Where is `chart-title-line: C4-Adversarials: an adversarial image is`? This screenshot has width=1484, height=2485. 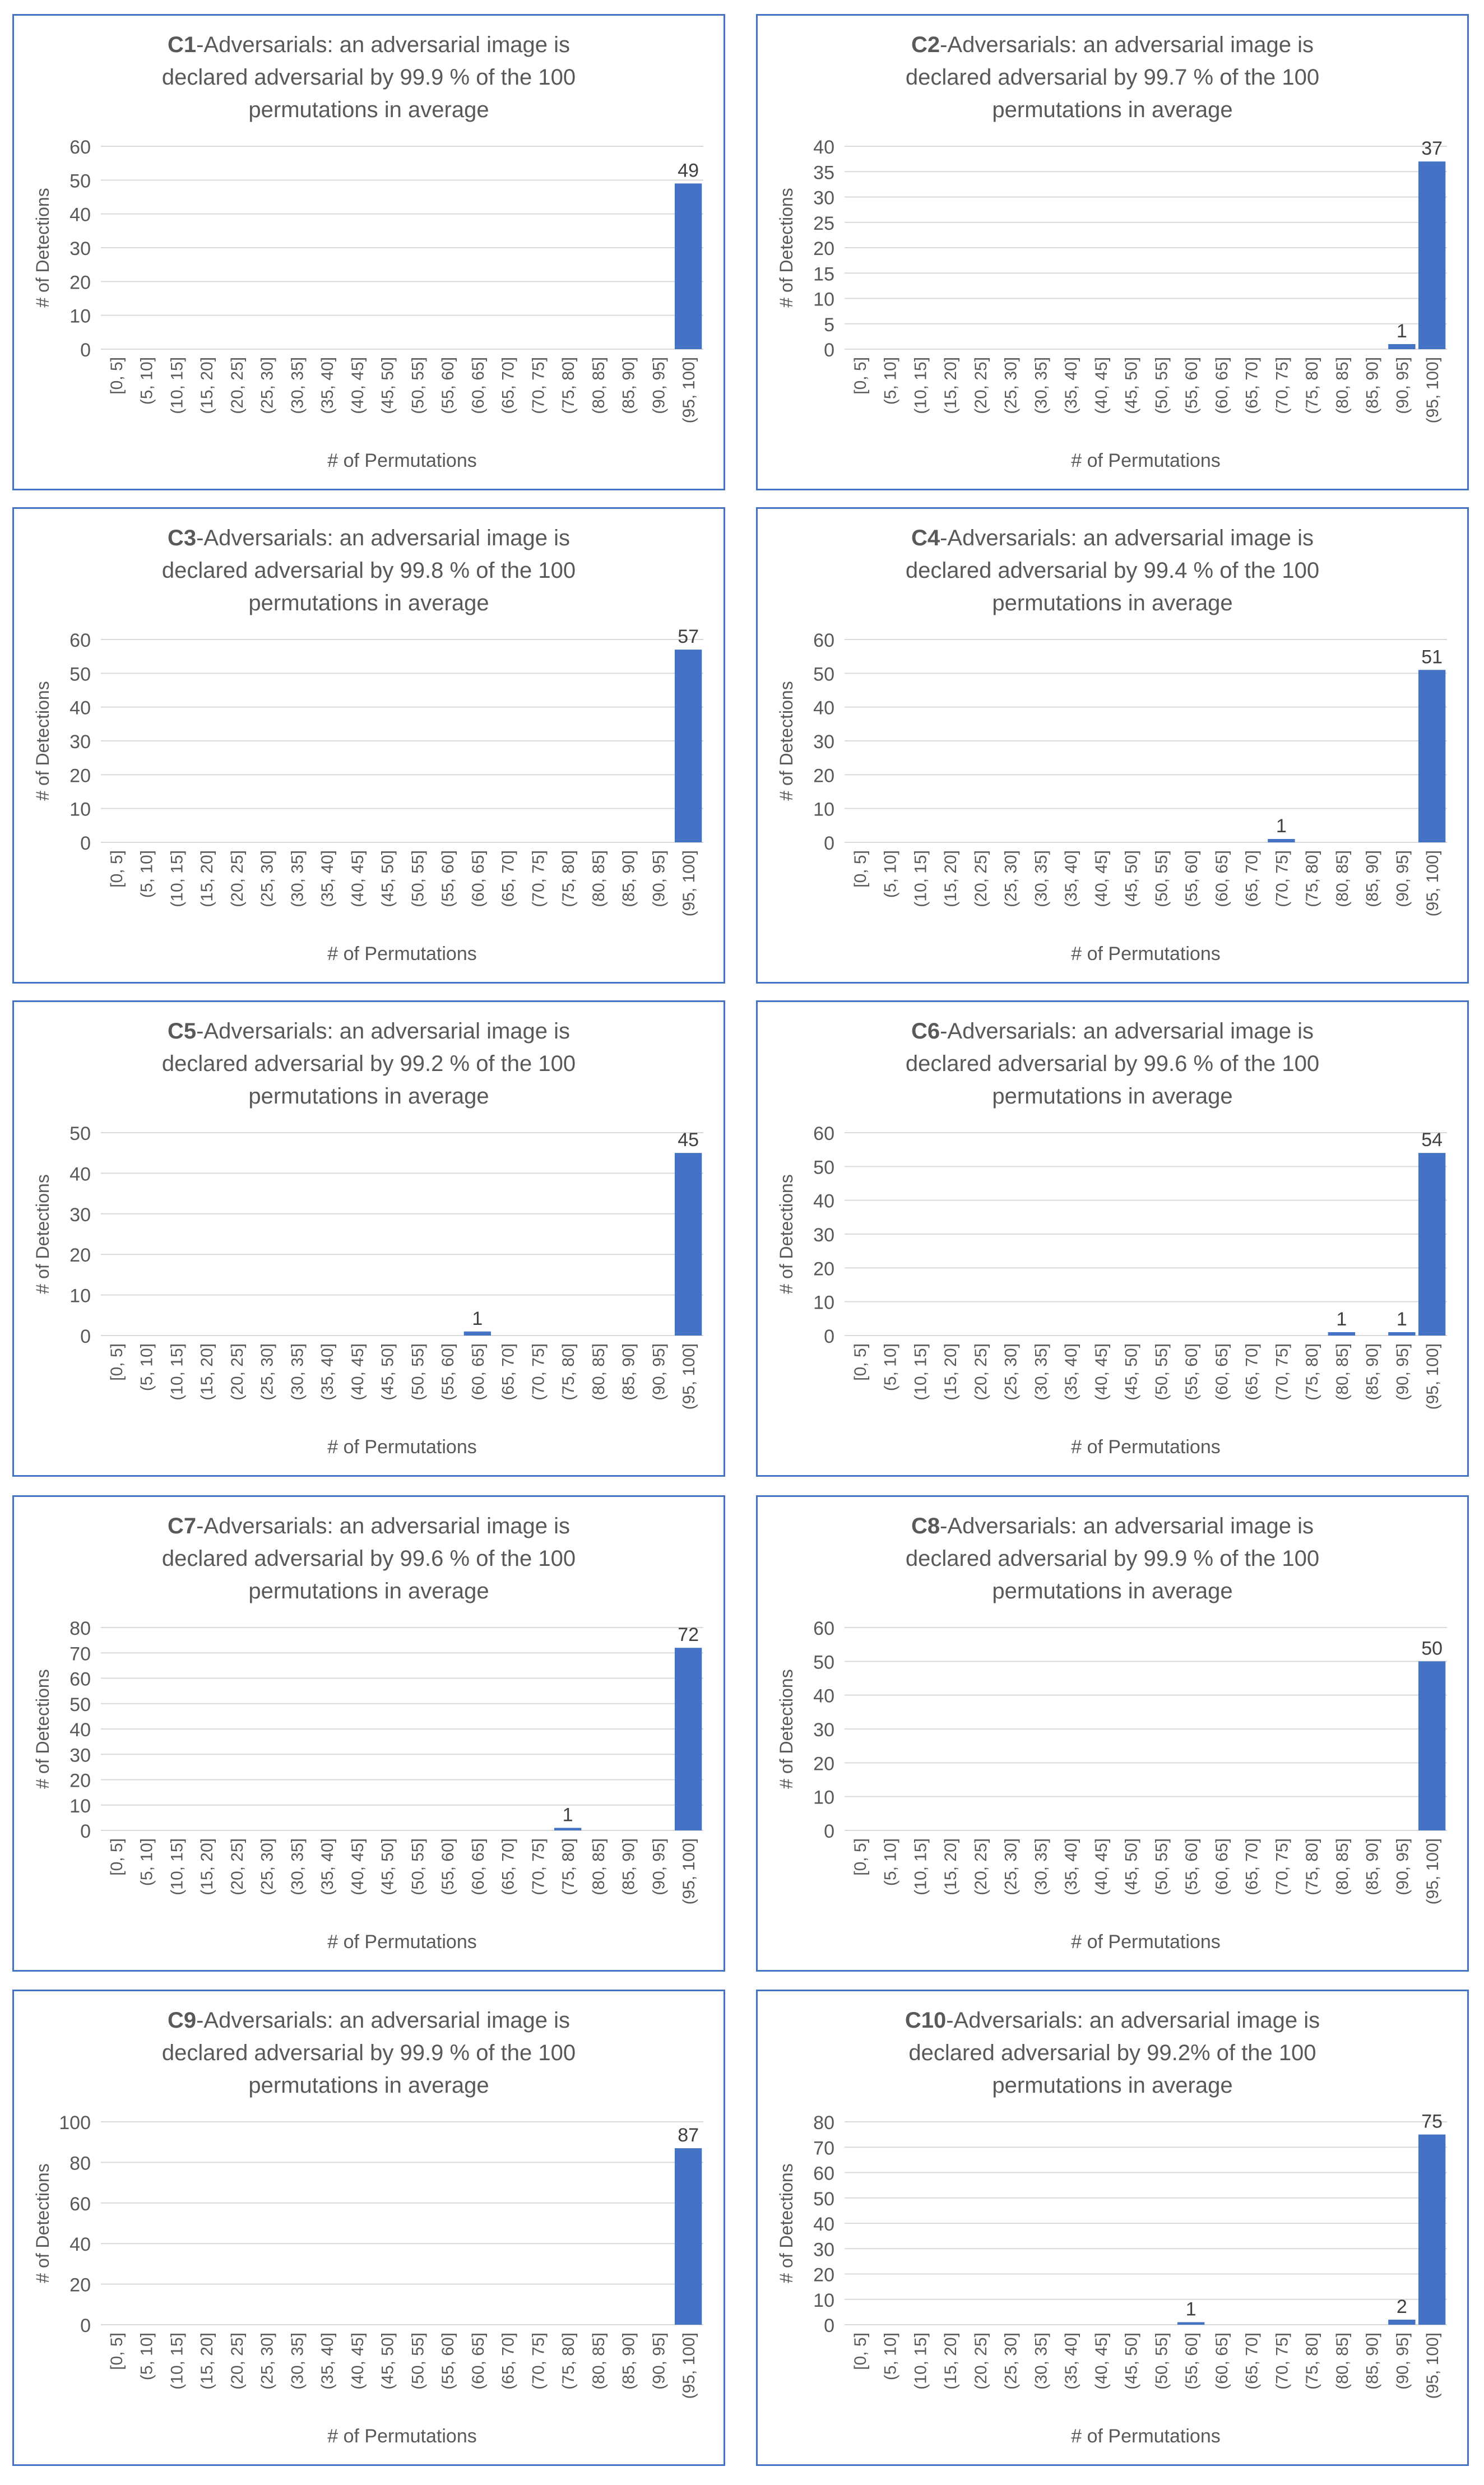 chart-title-line: C4-Adversarials: an adversarial image is is located at coordinates (1112, 538).